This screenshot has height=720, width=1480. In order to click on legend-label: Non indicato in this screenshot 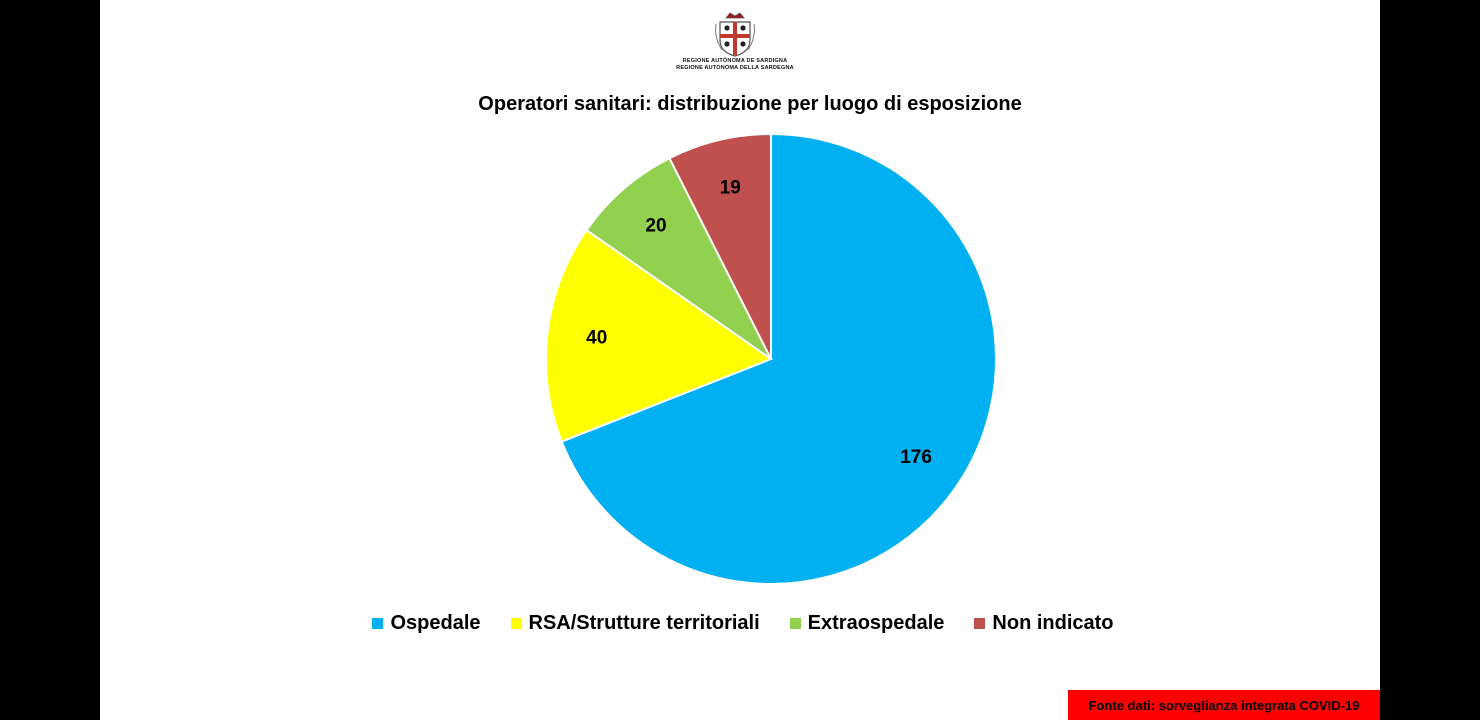, I will do `click(1053, 623)`.